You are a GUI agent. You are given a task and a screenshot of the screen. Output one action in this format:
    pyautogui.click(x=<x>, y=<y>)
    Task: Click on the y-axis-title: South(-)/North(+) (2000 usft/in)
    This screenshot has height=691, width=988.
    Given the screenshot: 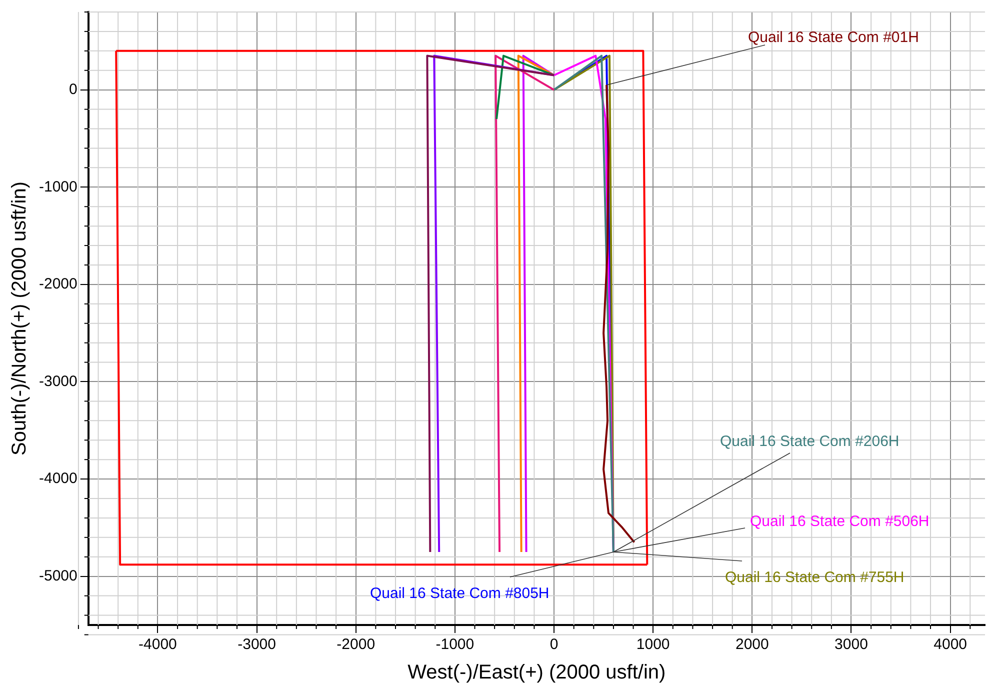 What is the action you would take?
    pyautogui.click(x=19, y=319)
    